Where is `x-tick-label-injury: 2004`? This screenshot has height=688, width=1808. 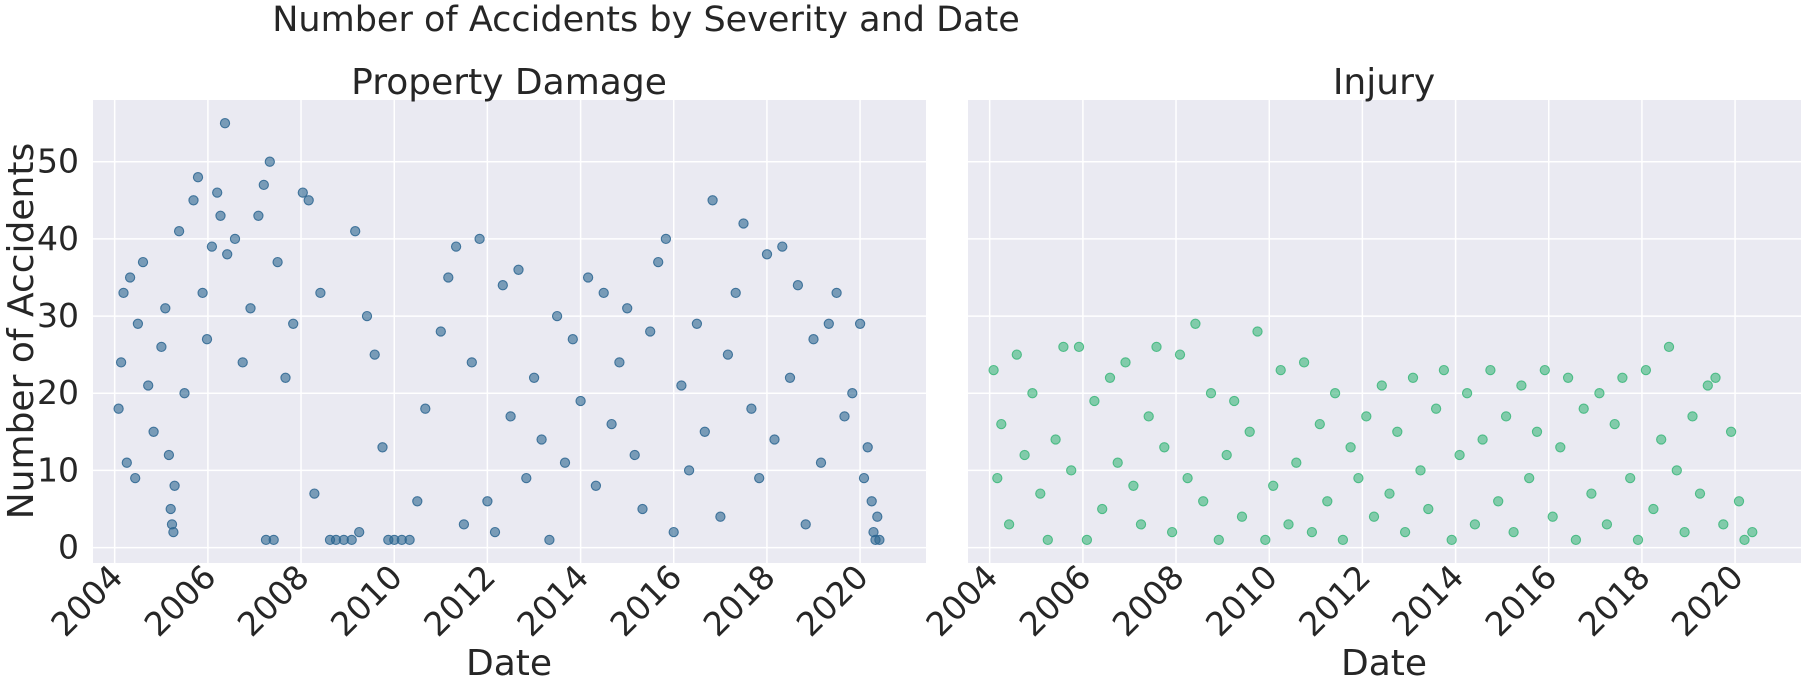
x-tick-label-injury: 2004 is located at coordinates (961, 600).